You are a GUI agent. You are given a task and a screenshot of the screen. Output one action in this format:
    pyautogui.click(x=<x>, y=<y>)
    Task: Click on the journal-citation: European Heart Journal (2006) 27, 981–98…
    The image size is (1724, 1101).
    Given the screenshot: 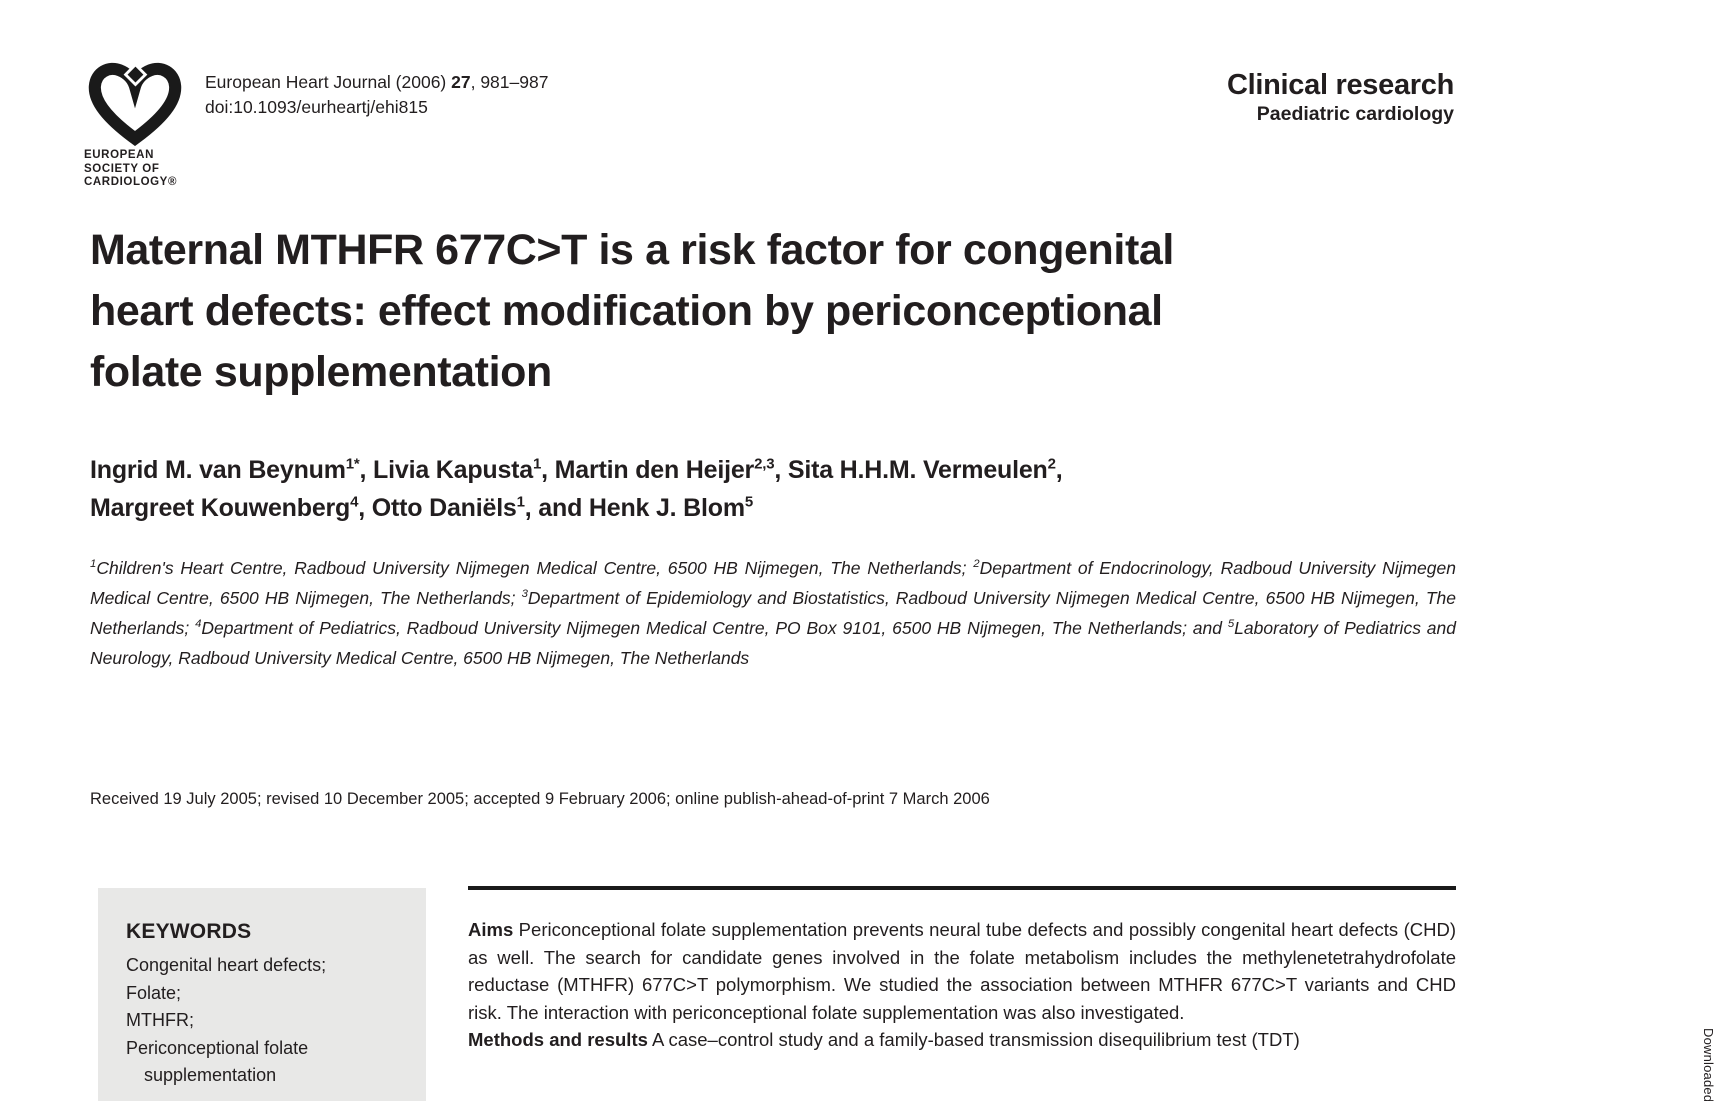 What is the action you would take?
    pyautogui.click(x=376, y=95)
    